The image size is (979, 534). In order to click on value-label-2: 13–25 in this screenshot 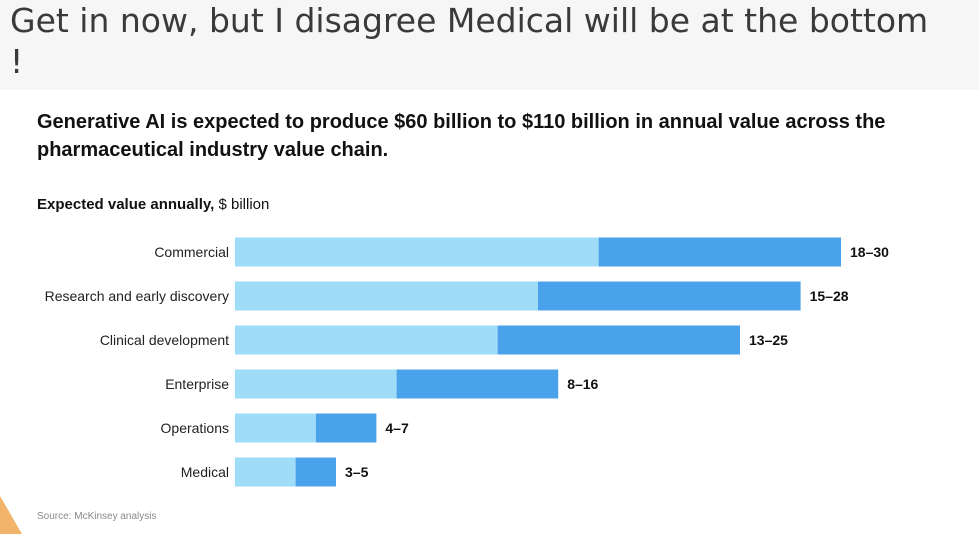, I will do `click(768, 340)`.